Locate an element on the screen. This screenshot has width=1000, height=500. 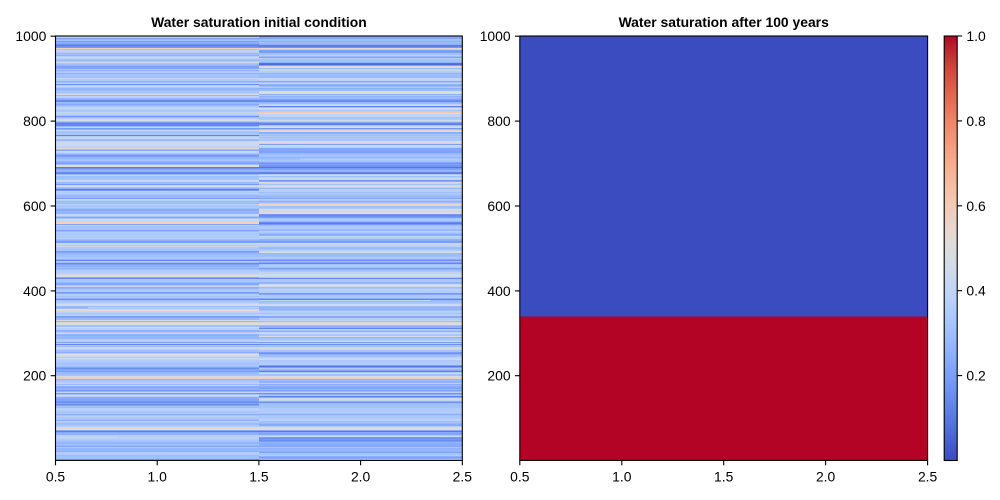
svg-text: 0.4 is located at coordinates (976, 291).